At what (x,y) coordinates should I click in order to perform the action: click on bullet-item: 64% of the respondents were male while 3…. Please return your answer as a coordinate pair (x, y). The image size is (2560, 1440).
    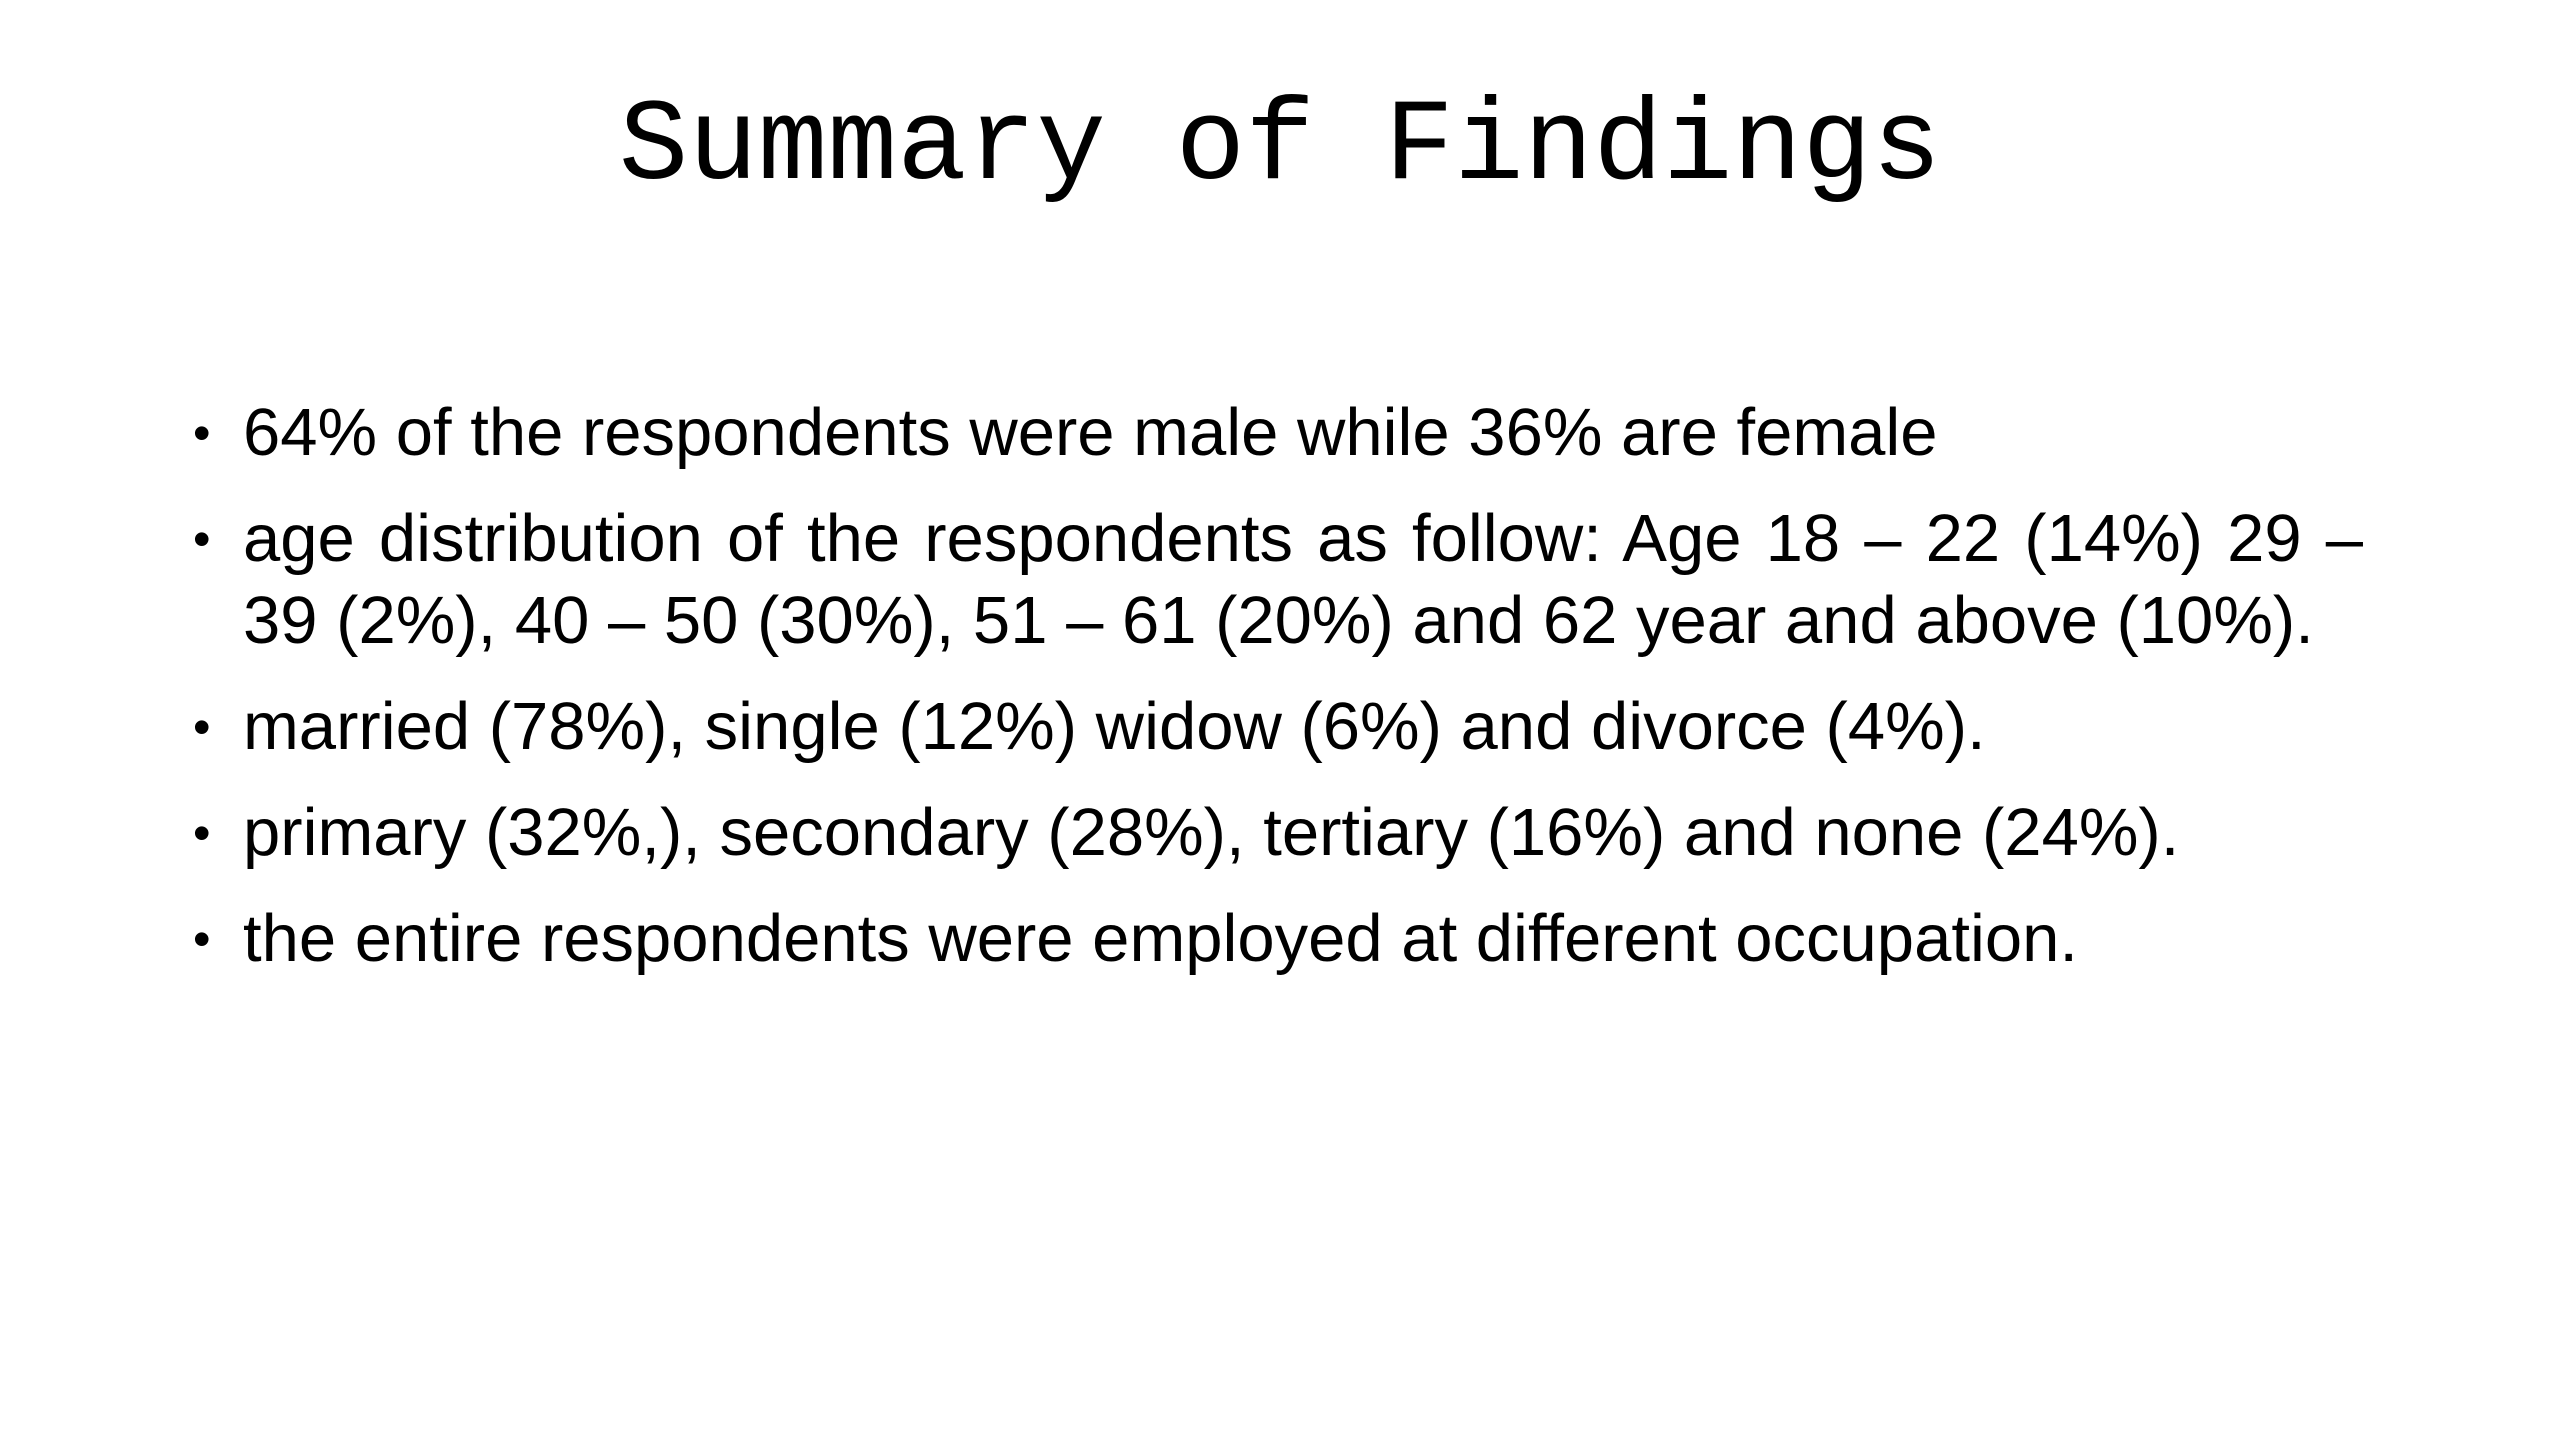
    Looking at the image, I should click on (1278, 433).